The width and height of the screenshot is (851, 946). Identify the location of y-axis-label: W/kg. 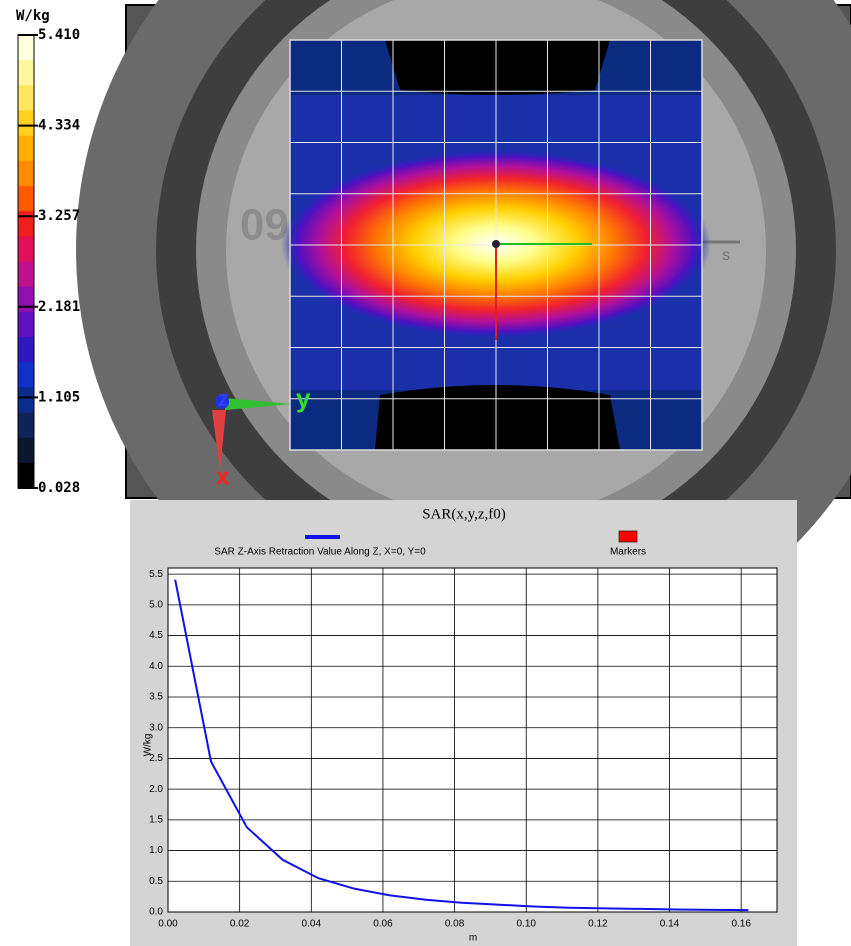
(148, 745).